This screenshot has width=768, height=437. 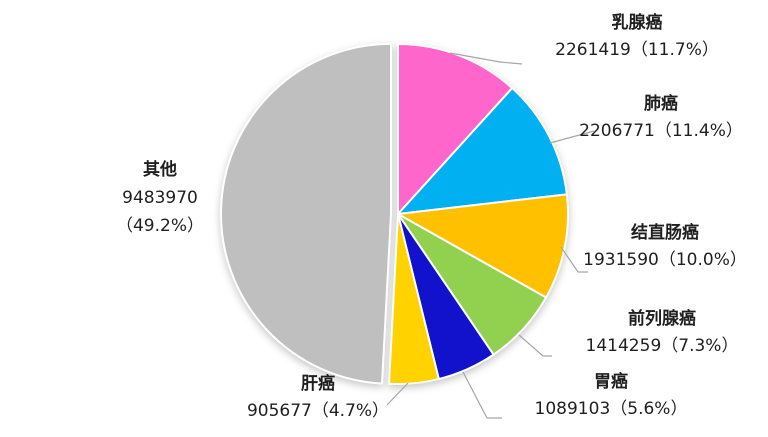 What do you see at coordinates (574, 259) in the screenshot?
I see `leader-line-colorectal-cancer` at bounding box center [574, 259].